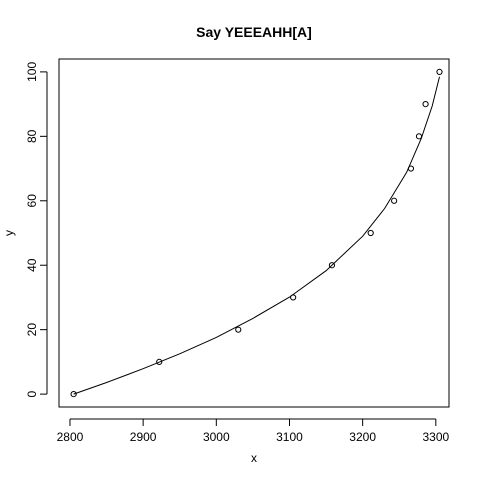  What do you see at coordinates (143, 437) in the screenshot?
I see `x-tick-label: 2900` at bounding box center [143, 437].